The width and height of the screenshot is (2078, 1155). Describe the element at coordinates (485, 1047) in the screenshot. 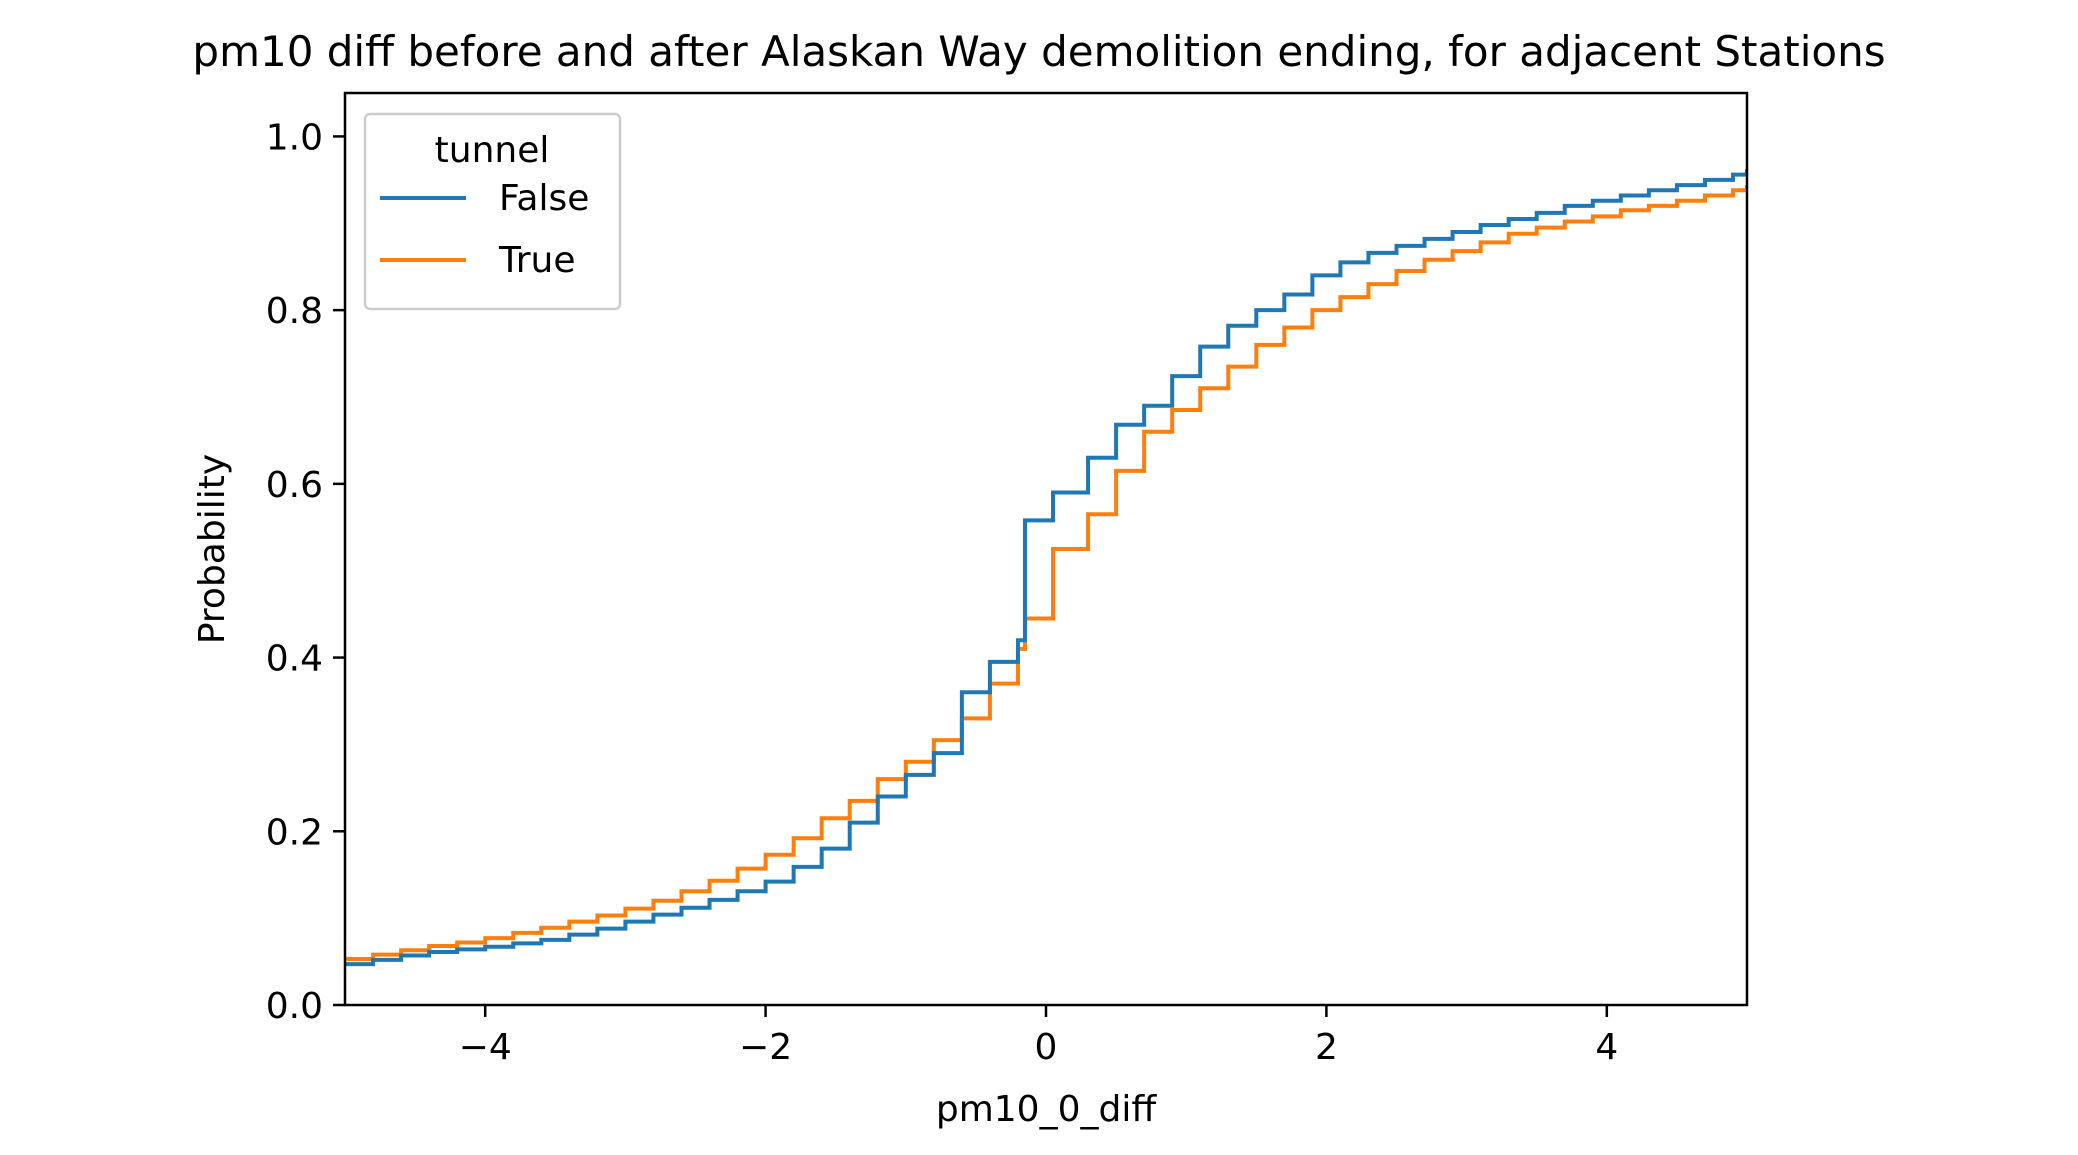

I see `x-tick-label: −4` at that location.